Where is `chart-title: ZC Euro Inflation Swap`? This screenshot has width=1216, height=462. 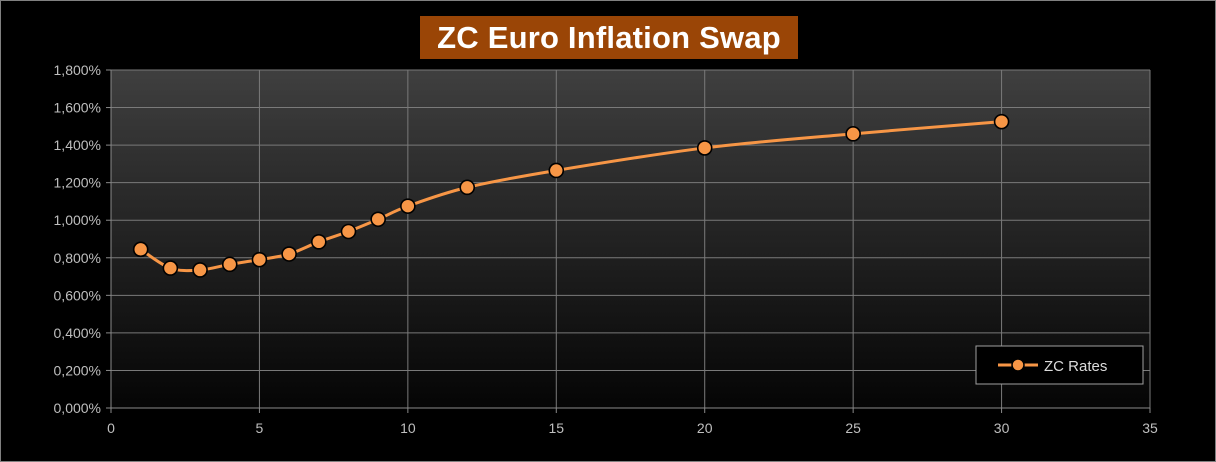 chart-title: ZC Euro Inflation Swap is located at coordinates (609, 37).